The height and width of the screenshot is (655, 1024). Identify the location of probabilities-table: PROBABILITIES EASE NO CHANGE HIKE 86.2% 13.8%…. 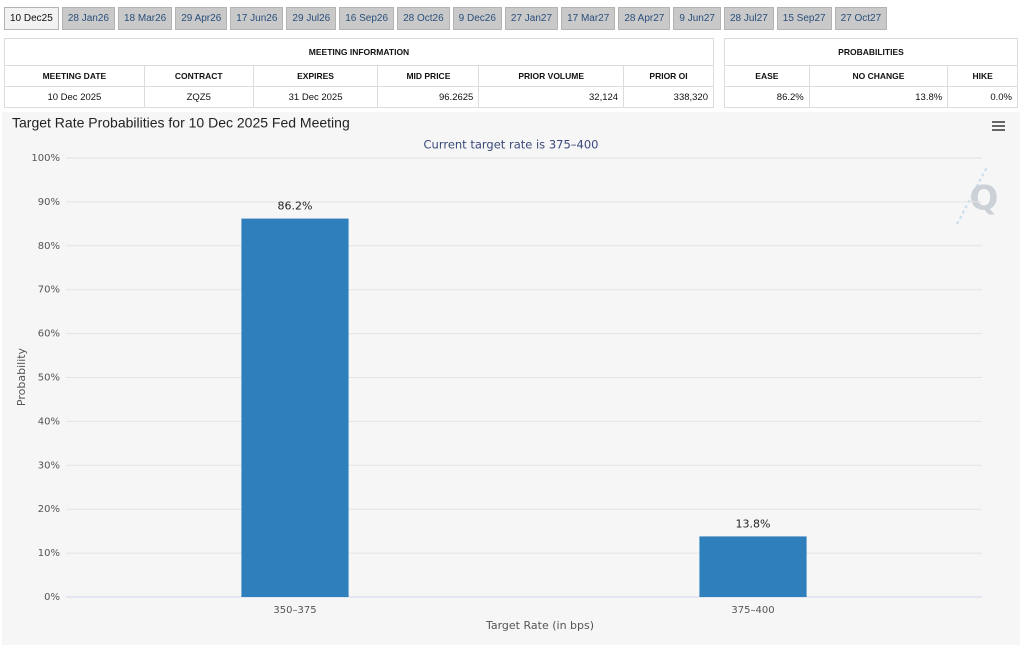
(871, 73).